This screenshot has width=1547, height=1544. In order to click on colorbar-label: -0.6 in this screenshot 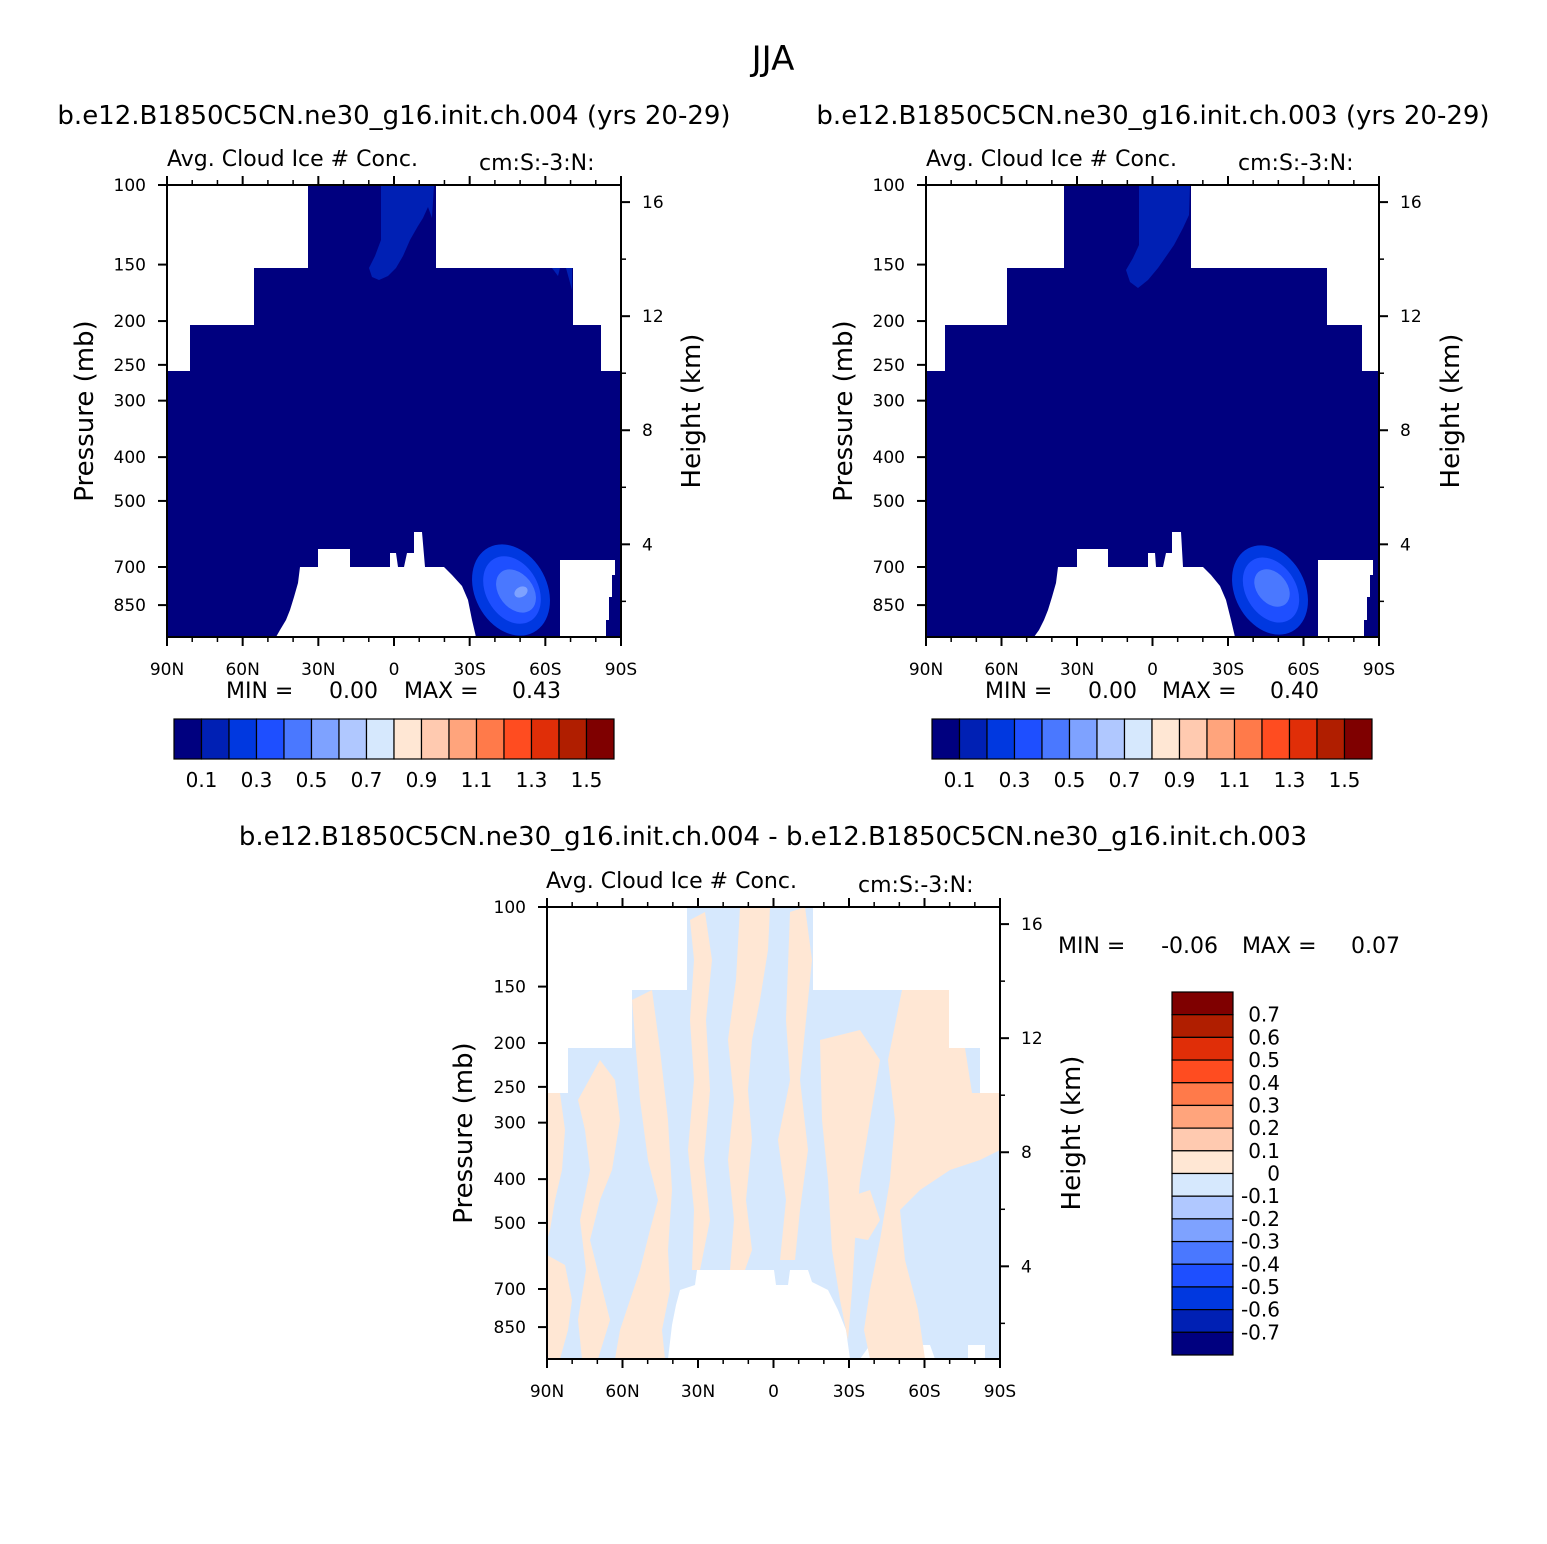, I will do `click(1260, 1310)`.